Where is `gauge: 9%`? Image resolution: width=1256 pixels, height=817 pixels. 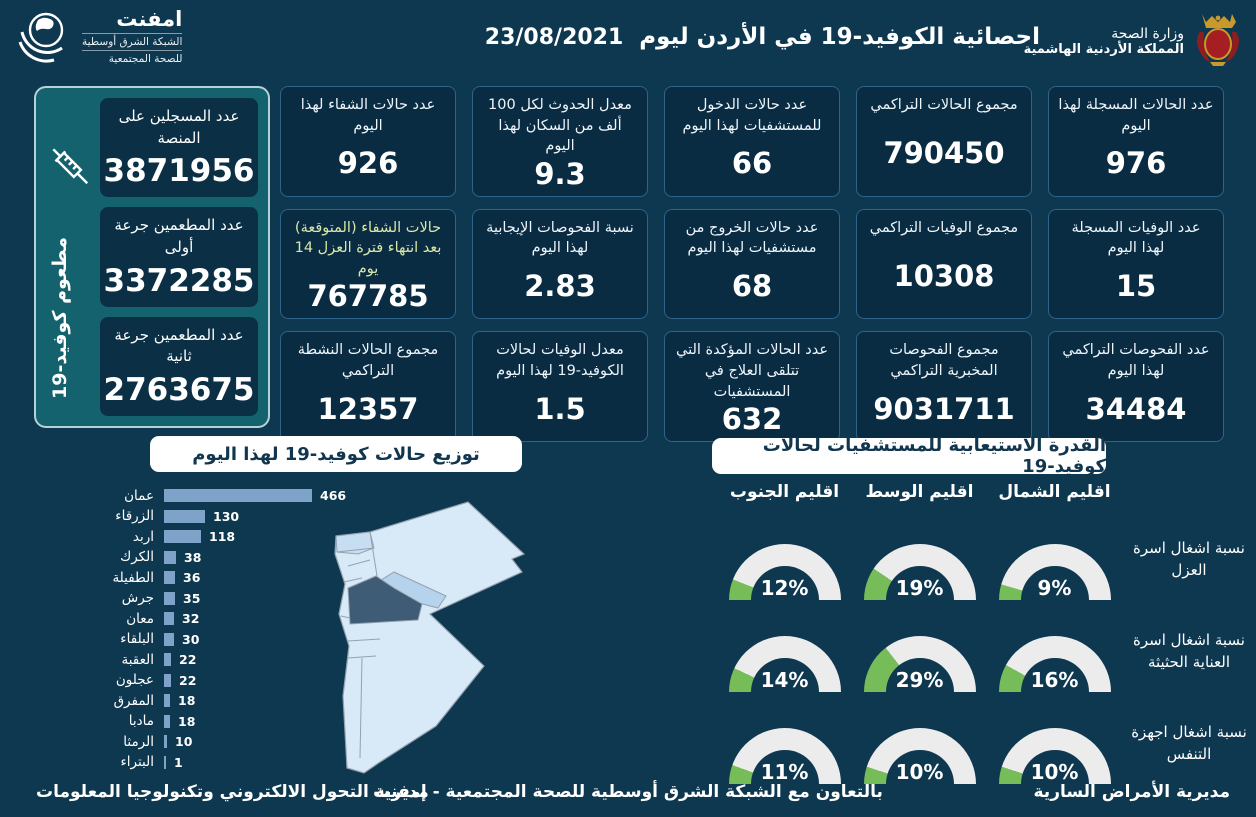 gauge: 9% is located at coordinates (1054, 572).